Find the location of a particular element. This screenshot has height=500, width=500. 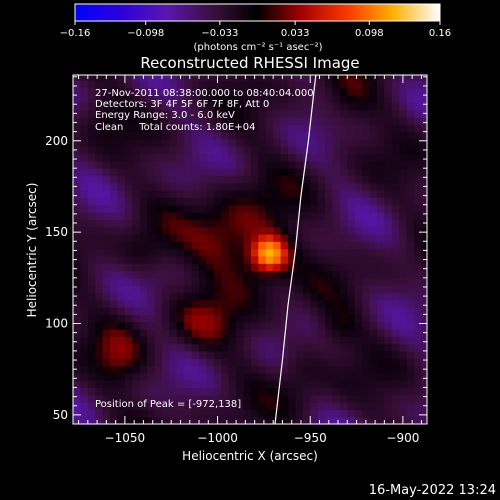

annotation-energy-range: Energy Range: 3.0 - 6.0 keV is located at coordinates (165, 115).